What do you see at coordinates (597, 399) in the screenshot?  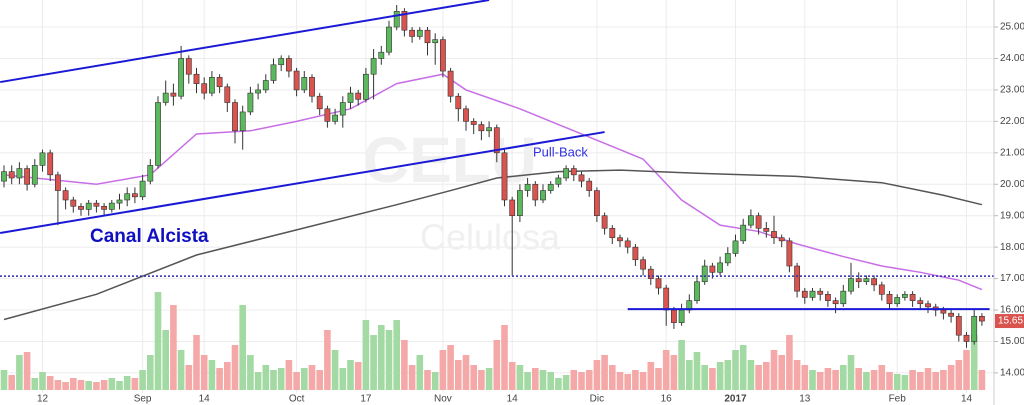 I see `x-tick-label: Dic` at bounding box center [597, 399].